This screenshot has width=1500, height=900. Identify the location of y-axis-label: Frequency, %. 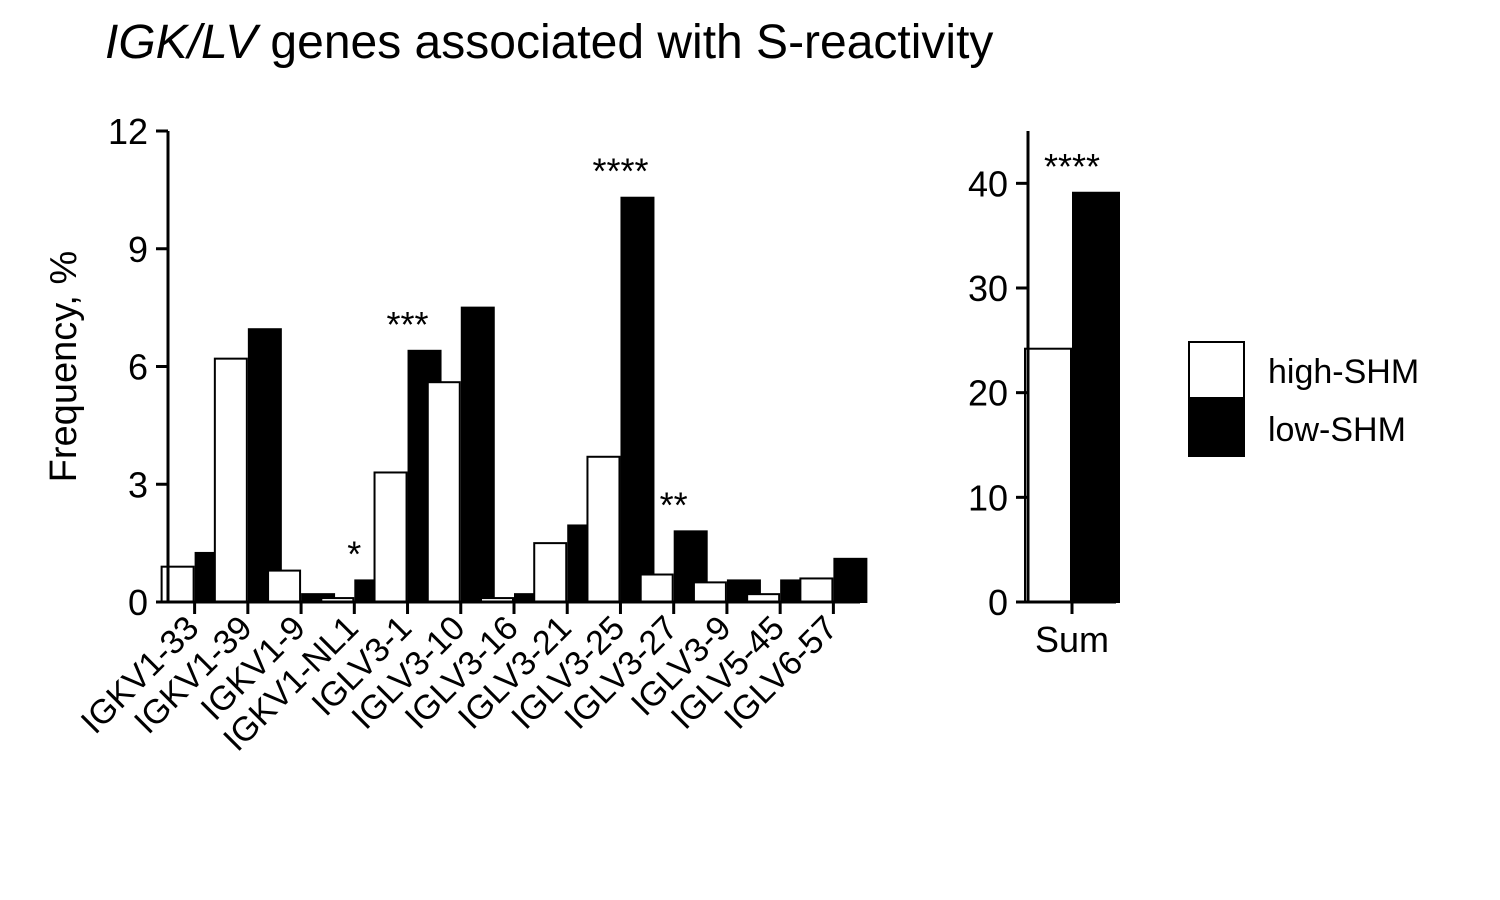
(64, 367).